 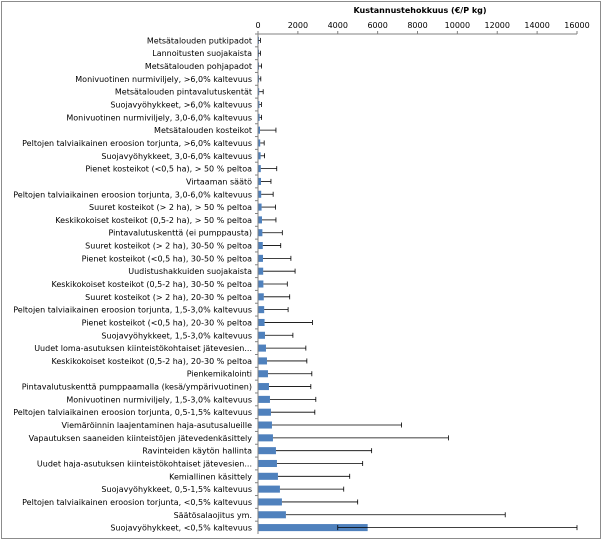 I want to click on x-tick-label: 0, so click(x=257, y=25).